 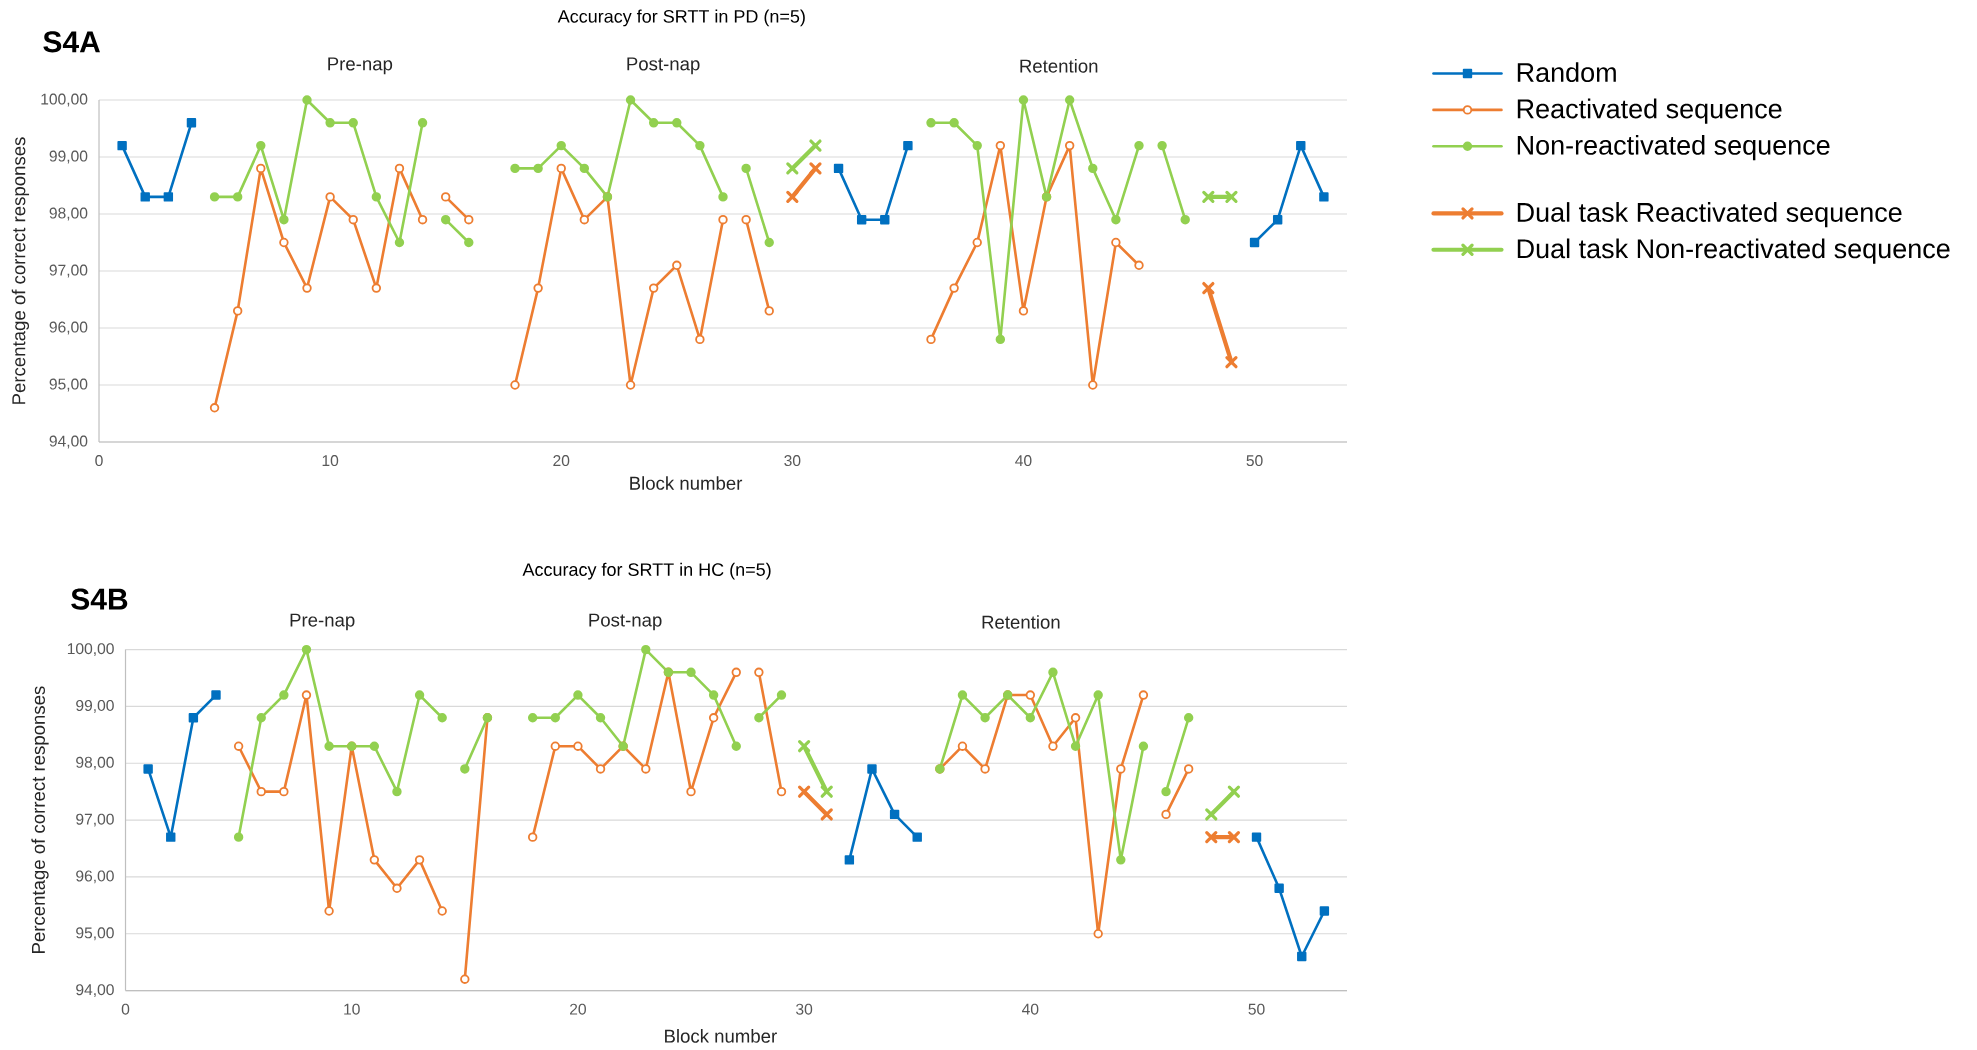 I want to click on x-tick-label: 20, so click(x=578, y=1009).